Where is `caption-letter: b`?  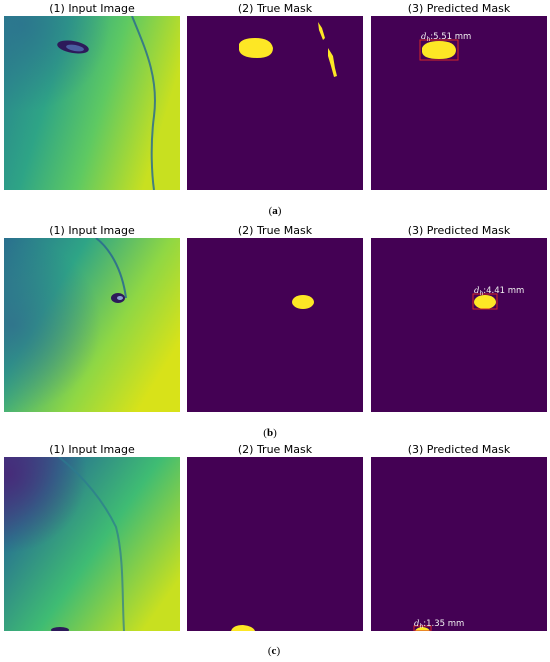
caption-letter: b is located at coordinates (270, 433).